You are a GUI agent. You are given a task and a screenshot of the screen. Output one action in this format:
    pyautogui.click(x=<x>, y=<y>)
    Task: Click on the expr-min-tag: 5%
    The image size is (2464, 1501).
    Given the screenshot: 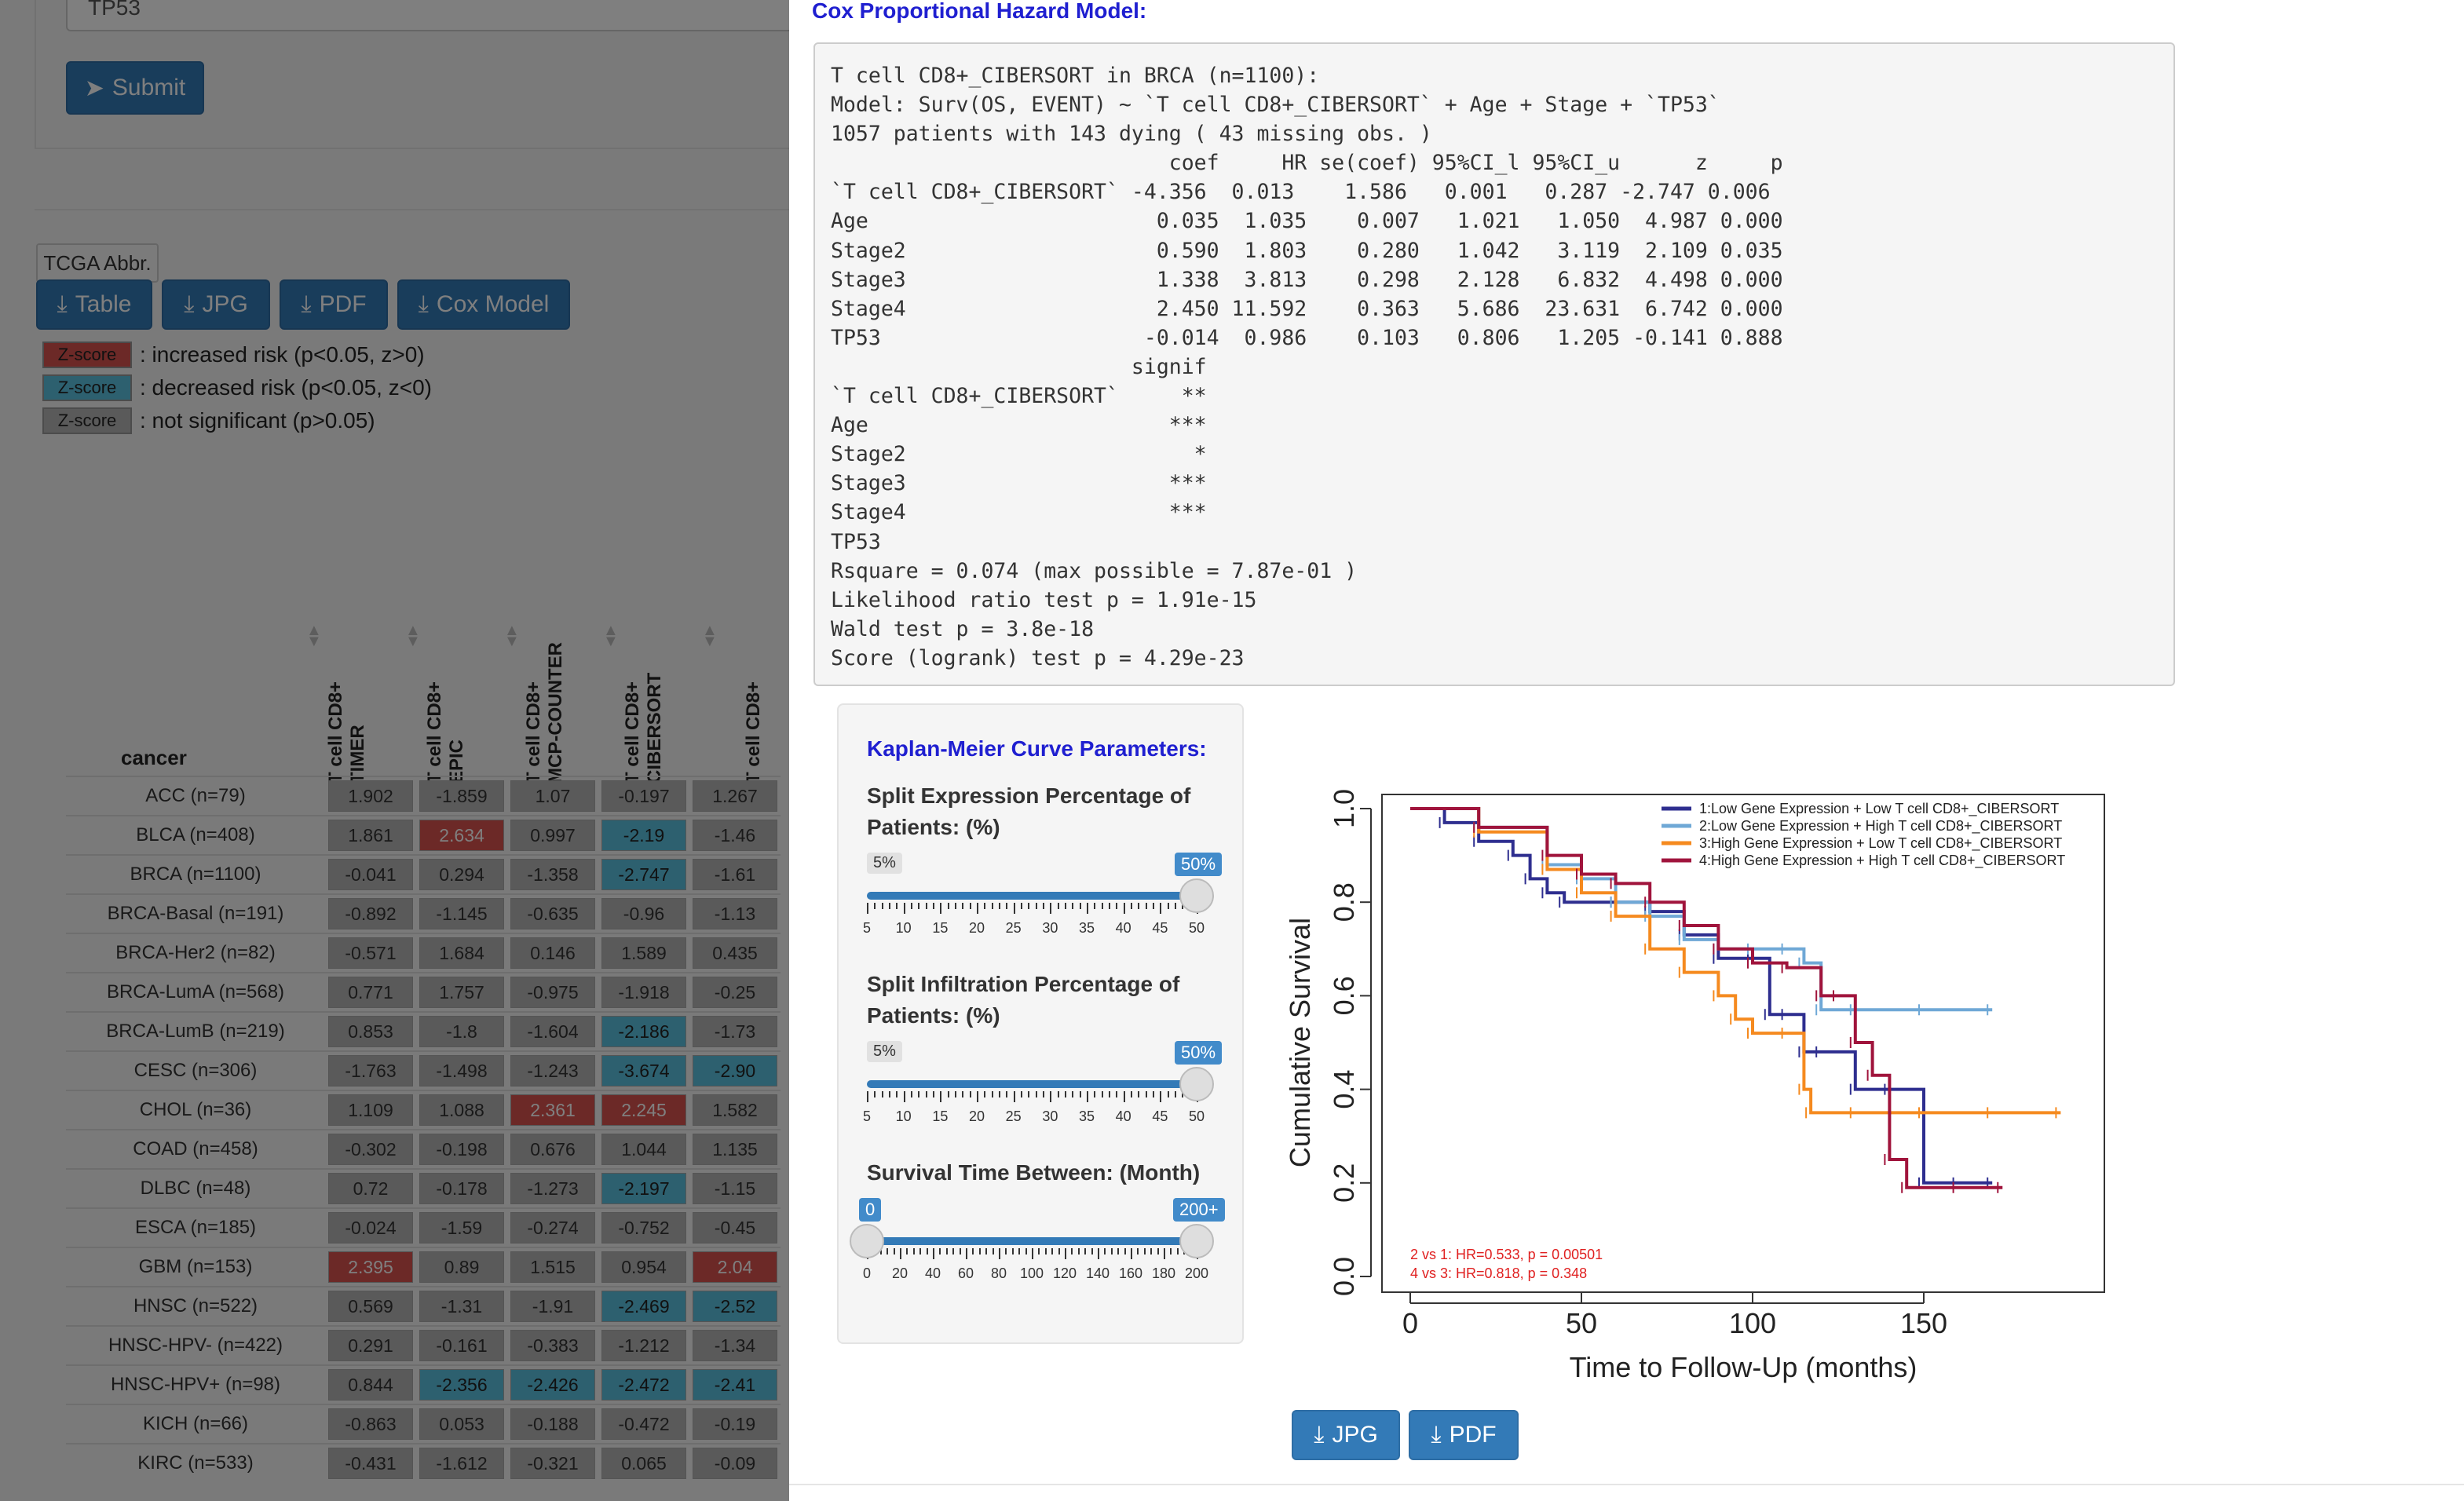 What is the action you would take?
    pyautogui.click(x=885, y=863)
    